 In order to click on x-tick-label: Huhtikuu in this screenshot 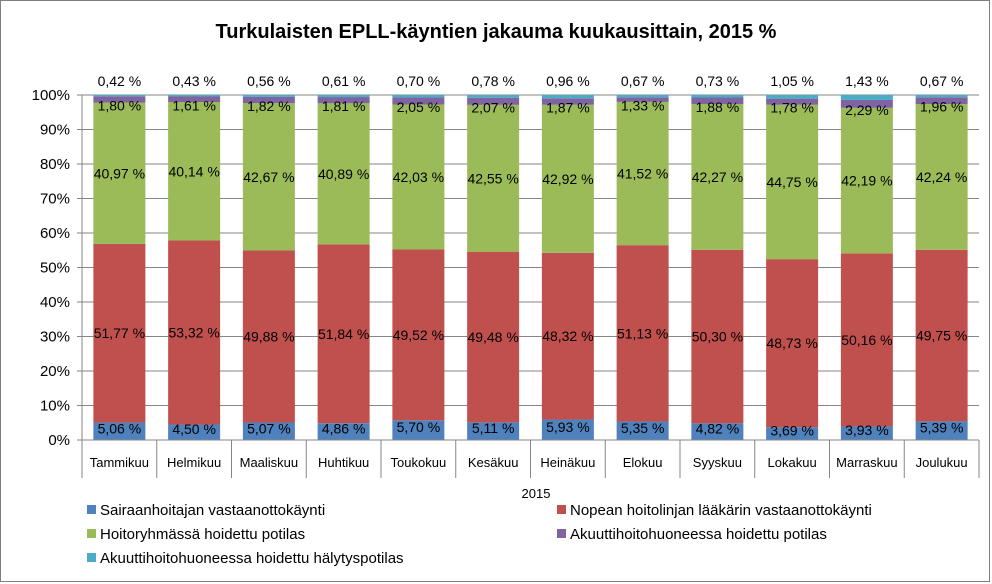, I will do `click(343, 462)`.